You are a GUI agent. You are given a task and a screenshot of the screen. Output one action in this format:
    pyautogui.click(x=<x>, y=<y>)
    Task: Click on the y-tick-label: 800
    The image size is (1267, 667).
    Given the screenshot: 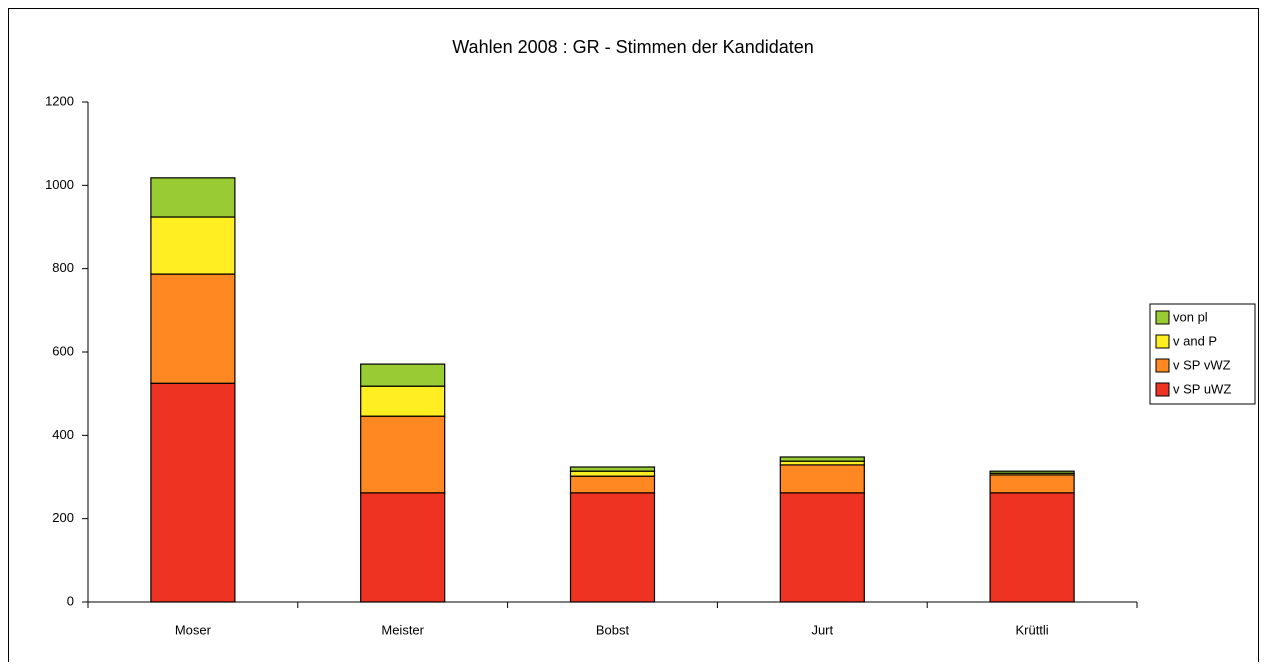 What is the action you would take?
    pyautogui.click(x=63, y=267)
    